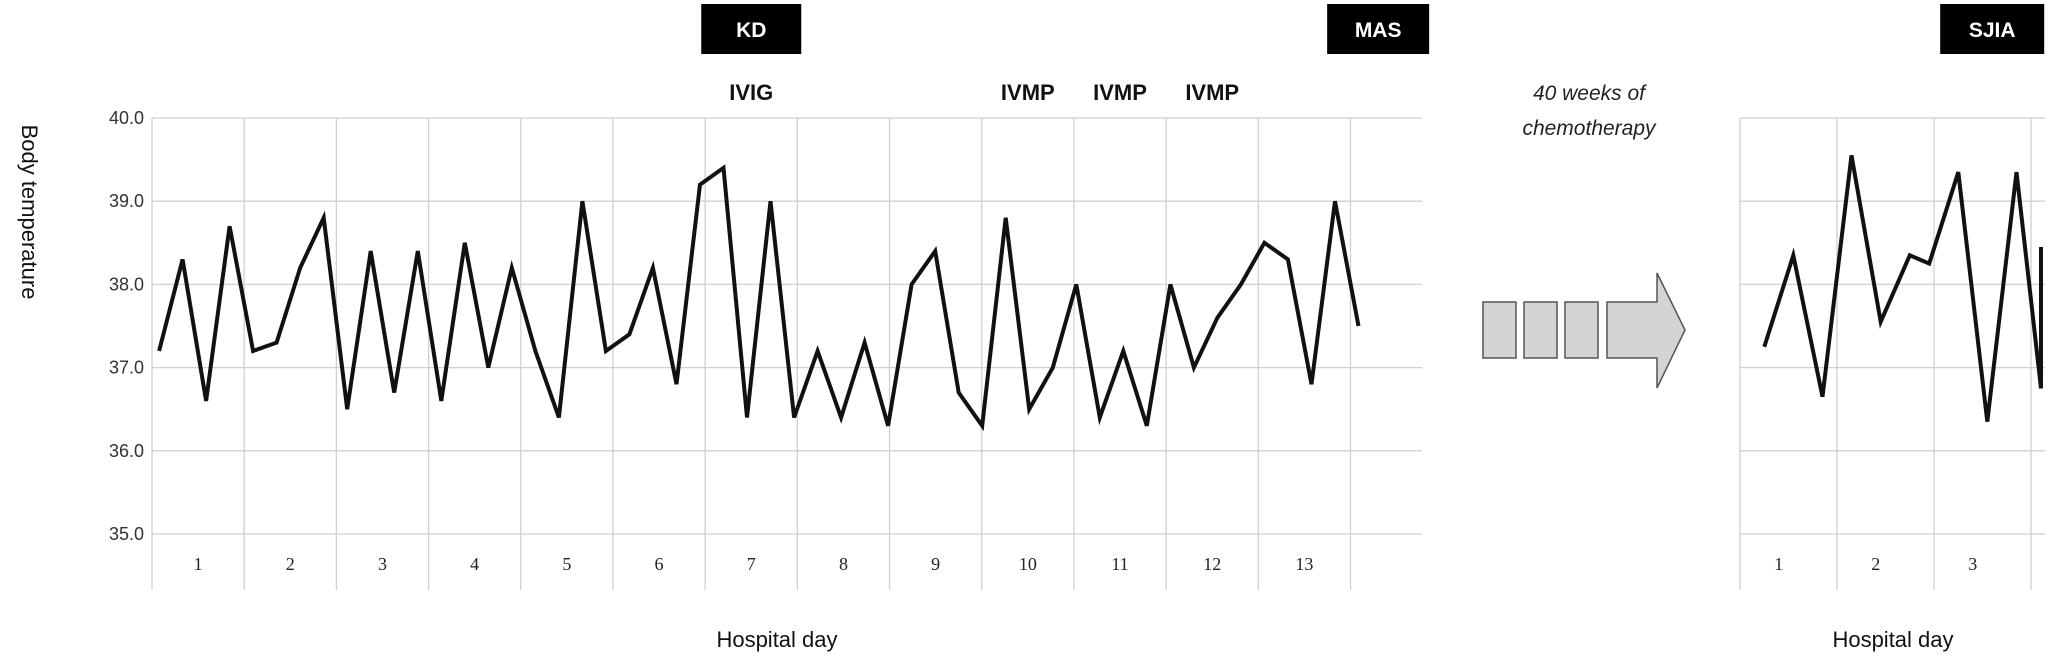 The image size is (2052, 656). What do you see at coordinates (290, 564) in the screenshot?
I see `left-x-tick-label-2: 2` at bounding box center [290, 564].